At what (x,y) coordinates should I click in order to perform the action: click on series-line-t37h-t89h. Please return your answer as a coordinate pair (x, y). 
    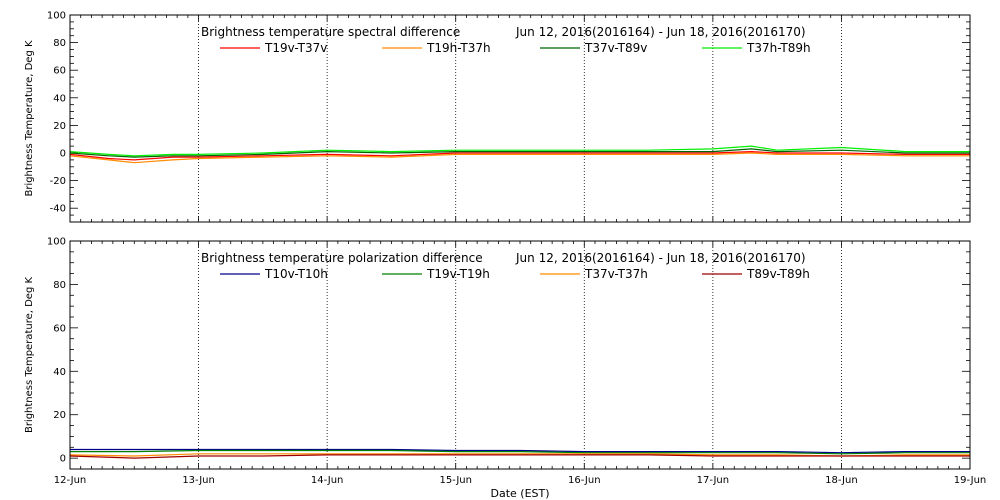
    Looking at the image, I should click on (519, 151).